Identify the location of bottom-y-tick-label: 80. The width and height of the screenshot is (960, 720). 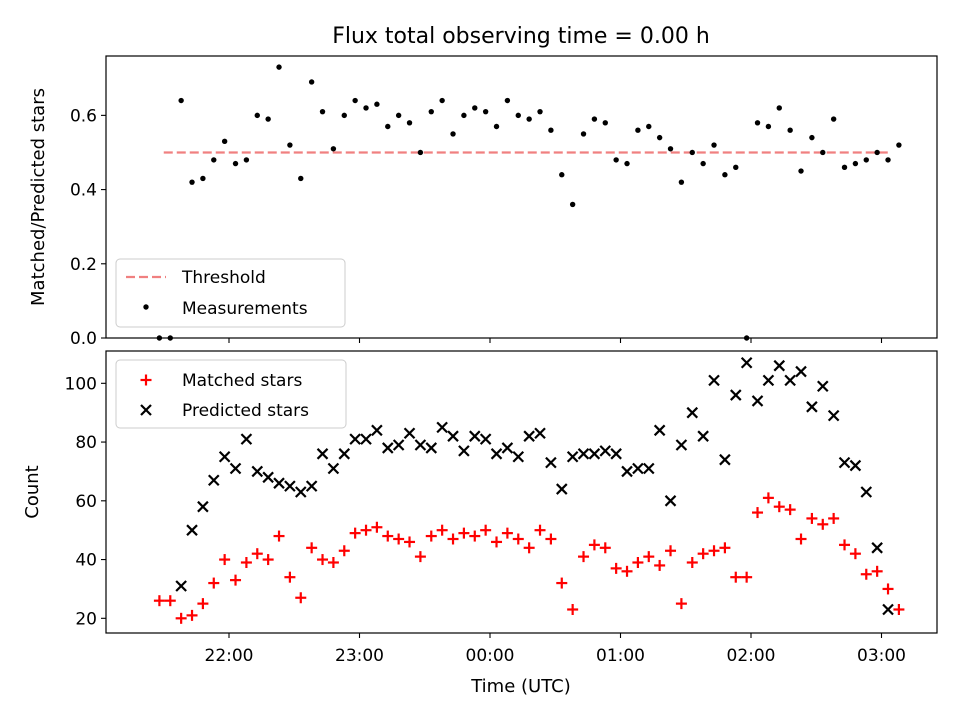
(86, 443).